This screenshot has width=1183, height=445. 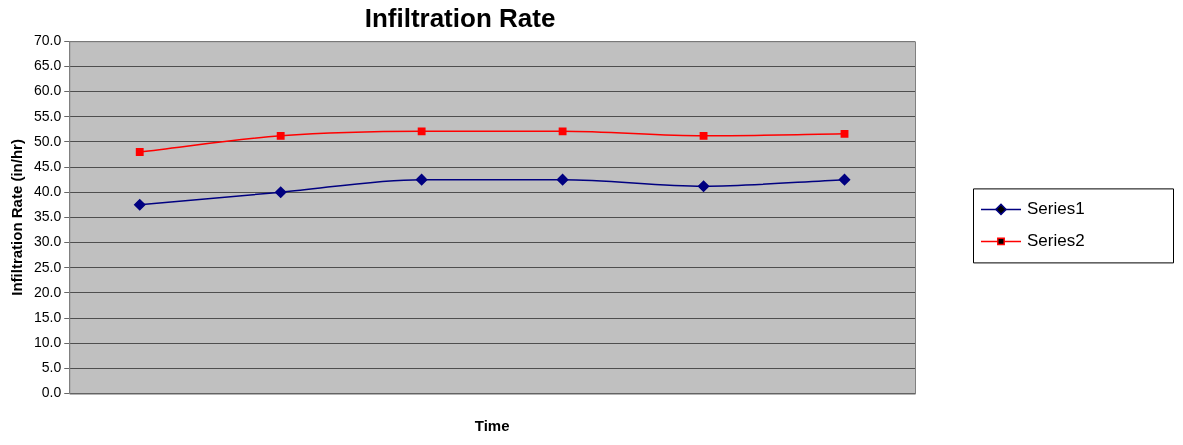 I want to click on chart-title: Infiltration Rate, so click(x=460, y=17).